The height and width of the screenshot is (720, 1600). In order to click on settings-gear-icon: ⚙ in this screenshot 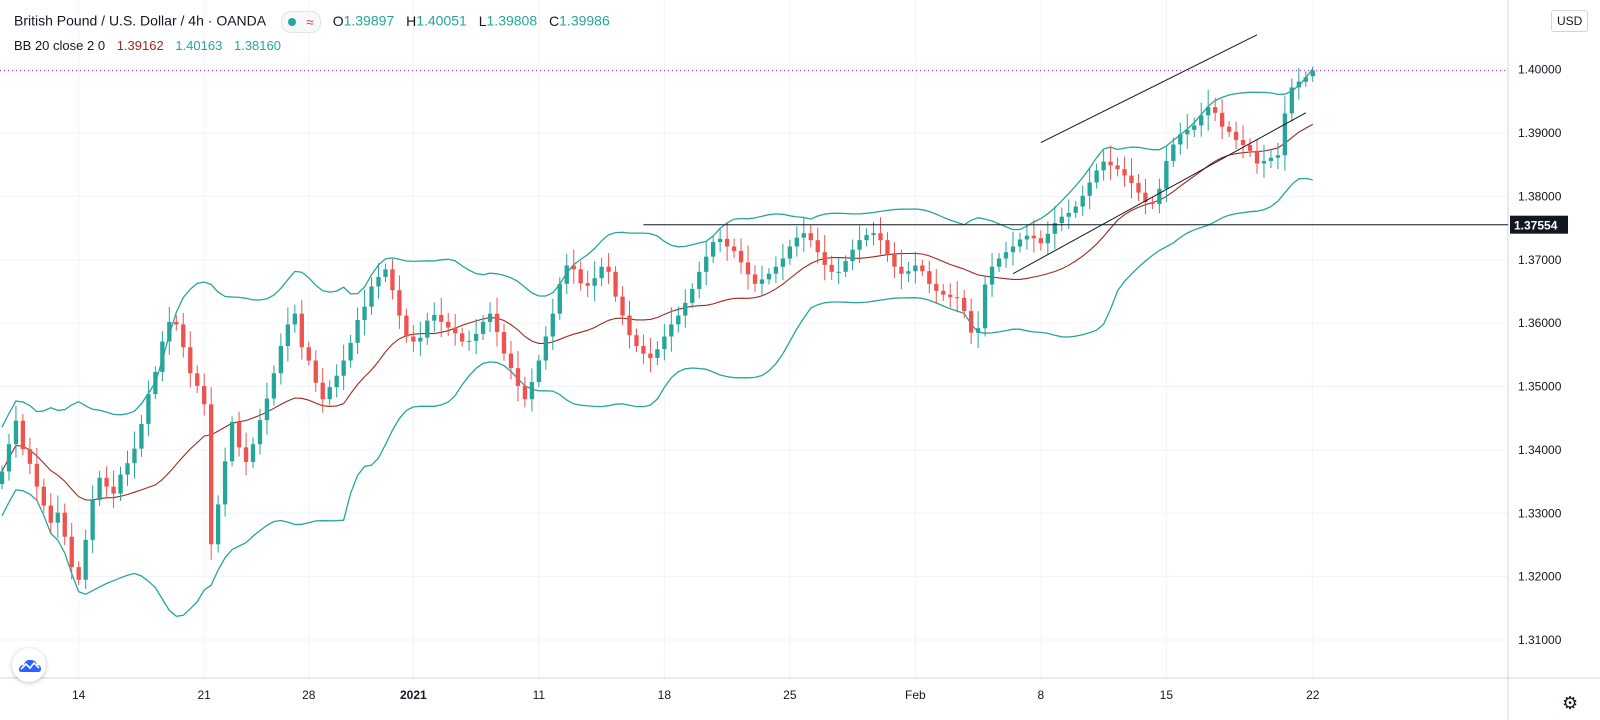, I will do `click(1570, 703)`.